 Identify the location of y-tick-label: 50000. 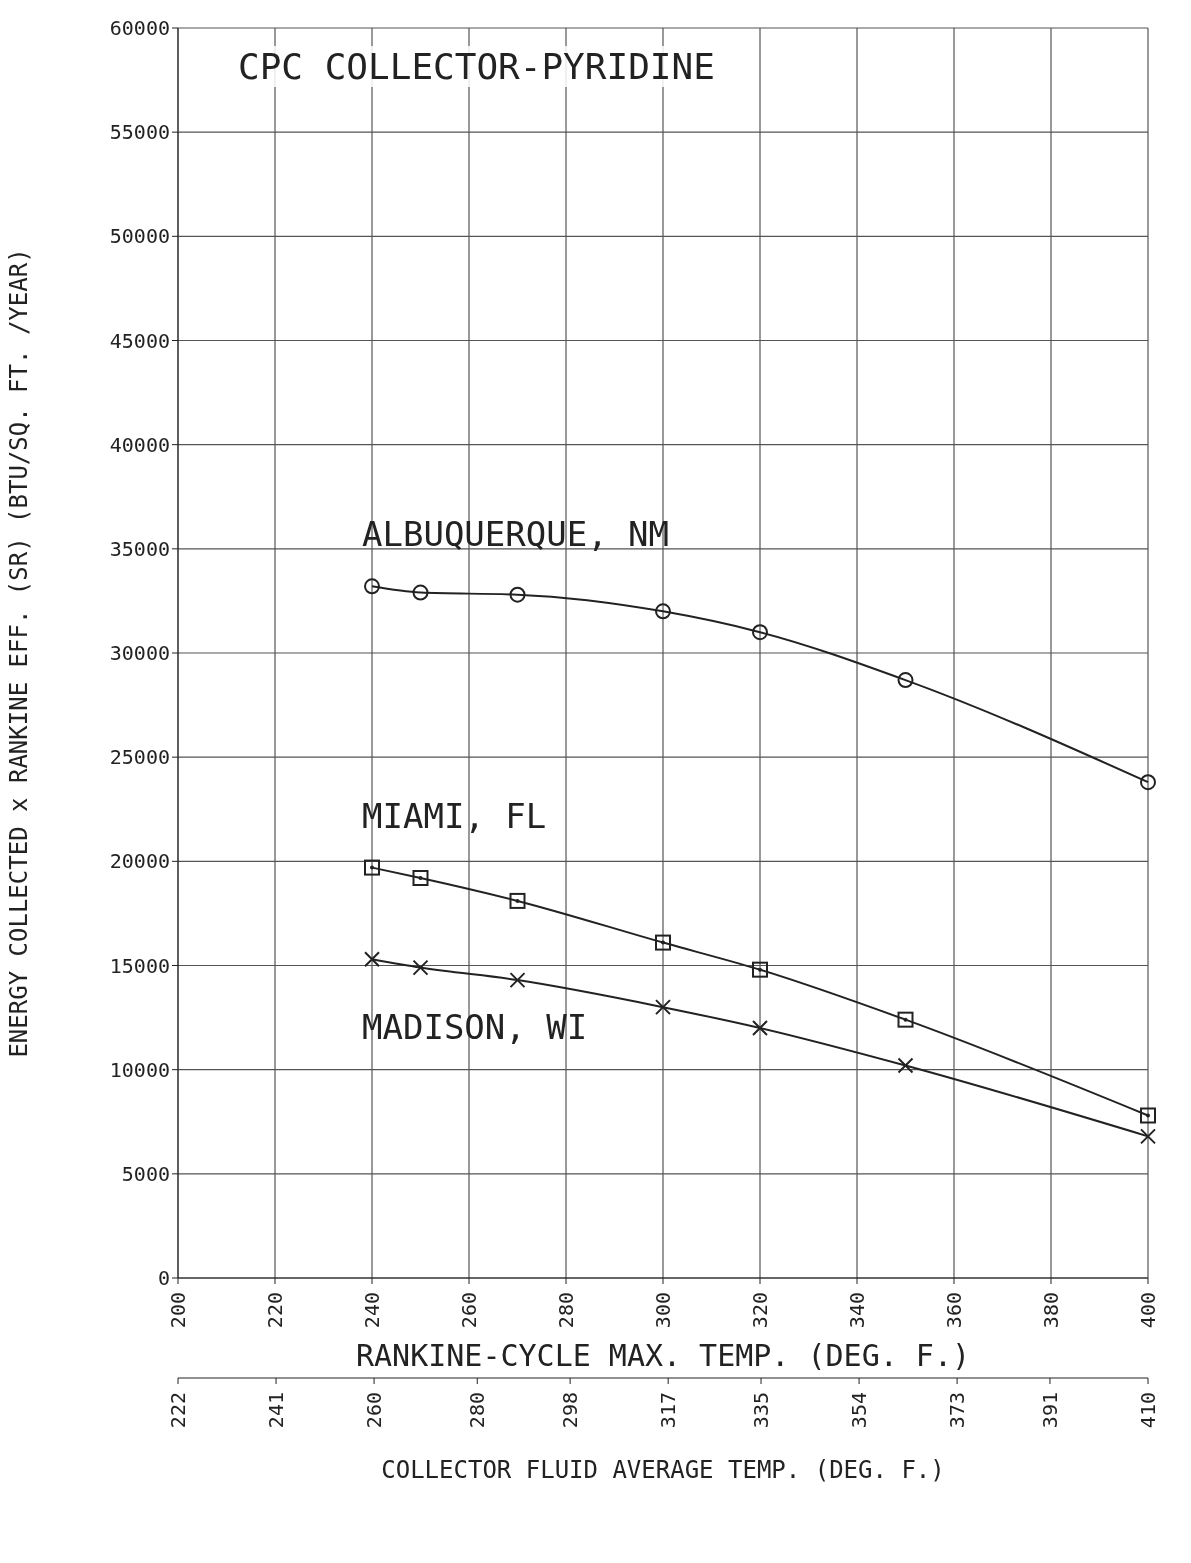
(139, 236).